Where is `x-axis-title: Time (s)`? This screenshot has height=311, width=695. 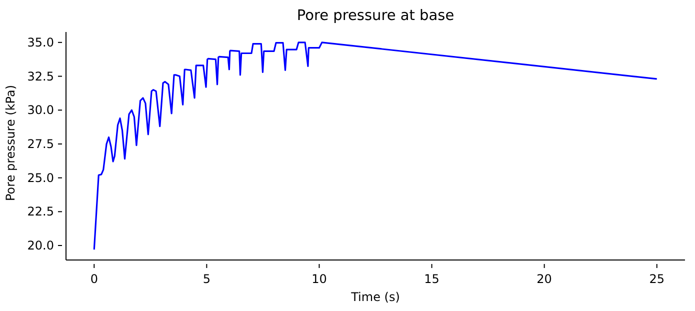
x-axis-title: Time (s) is located at coordinates (375, 297).